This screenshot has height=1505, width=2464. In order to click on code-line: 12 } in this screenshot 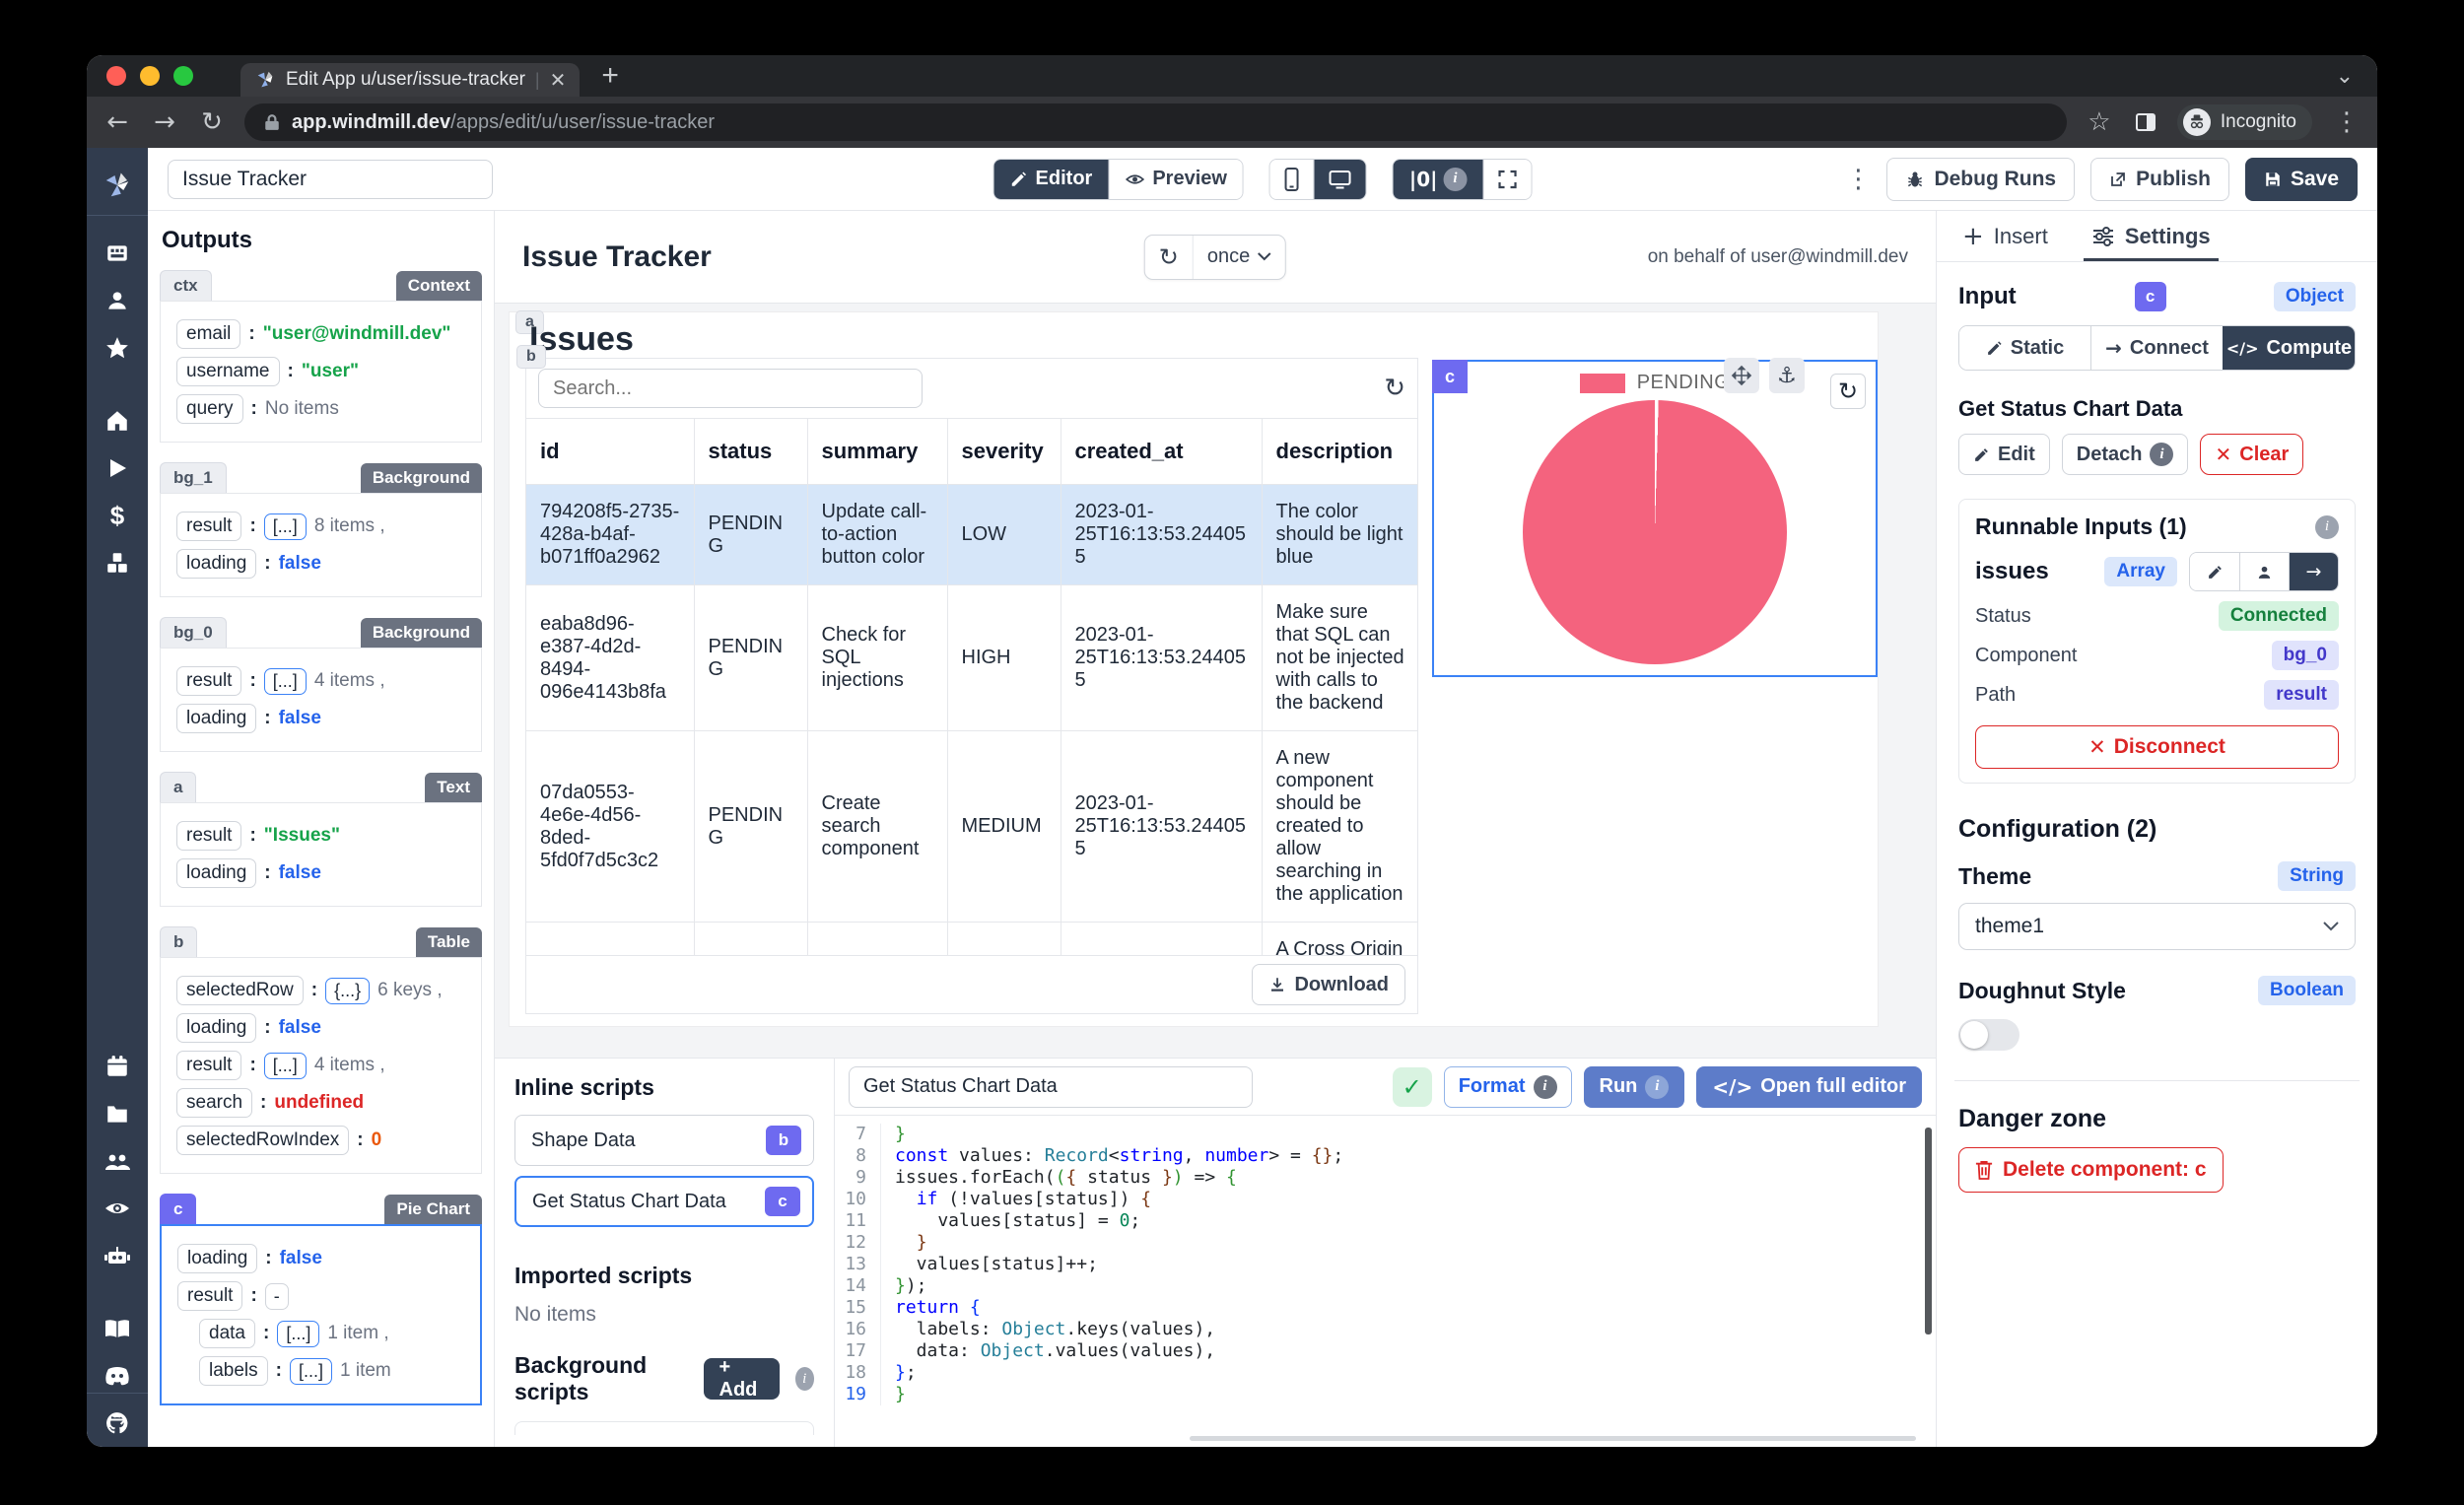, I will do `click(886, 1243)`.